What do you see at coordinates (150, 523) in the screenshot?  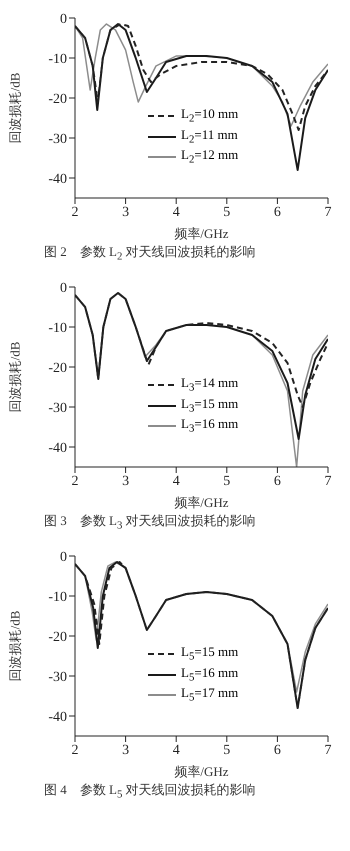 I see `text: 图 3 参数 L$_{3}$ 对天线回波损耗的影响` at bounding box center [150, 523].